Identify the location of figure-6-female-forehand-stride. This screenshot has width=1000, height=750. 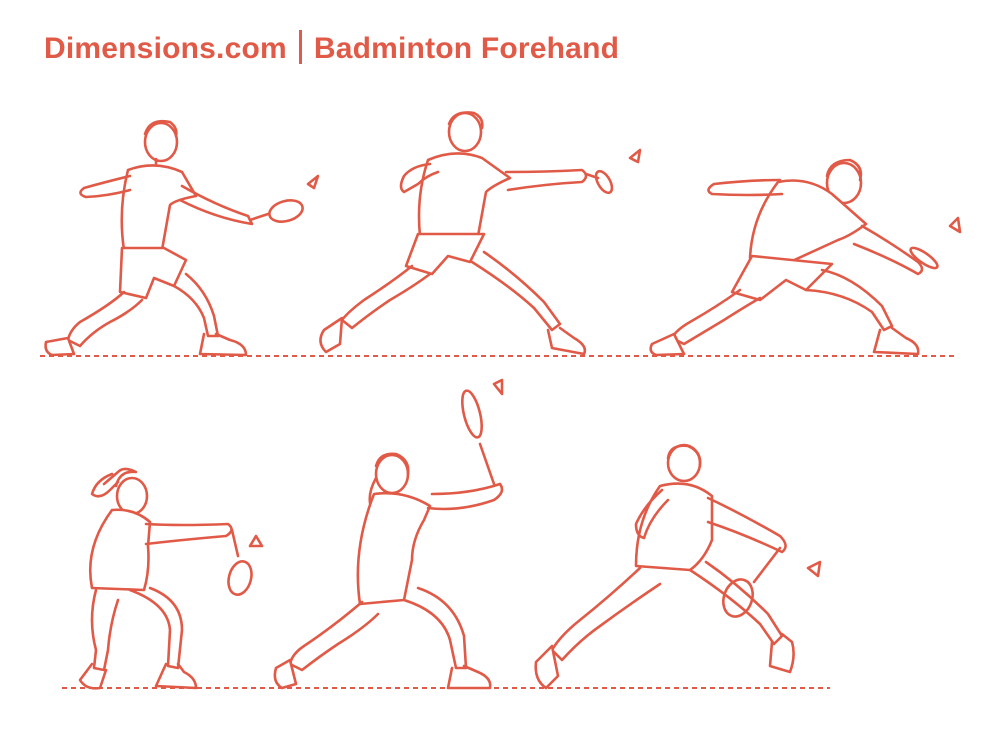
(678, 566).